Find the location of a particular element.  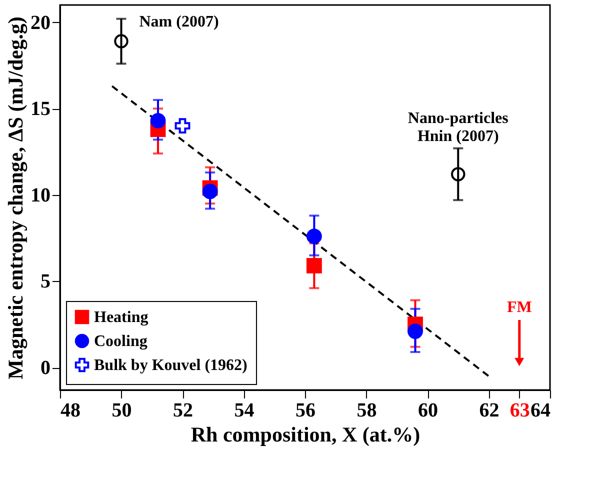

x-tick-label: 58 is located at coordinates (366, 411).